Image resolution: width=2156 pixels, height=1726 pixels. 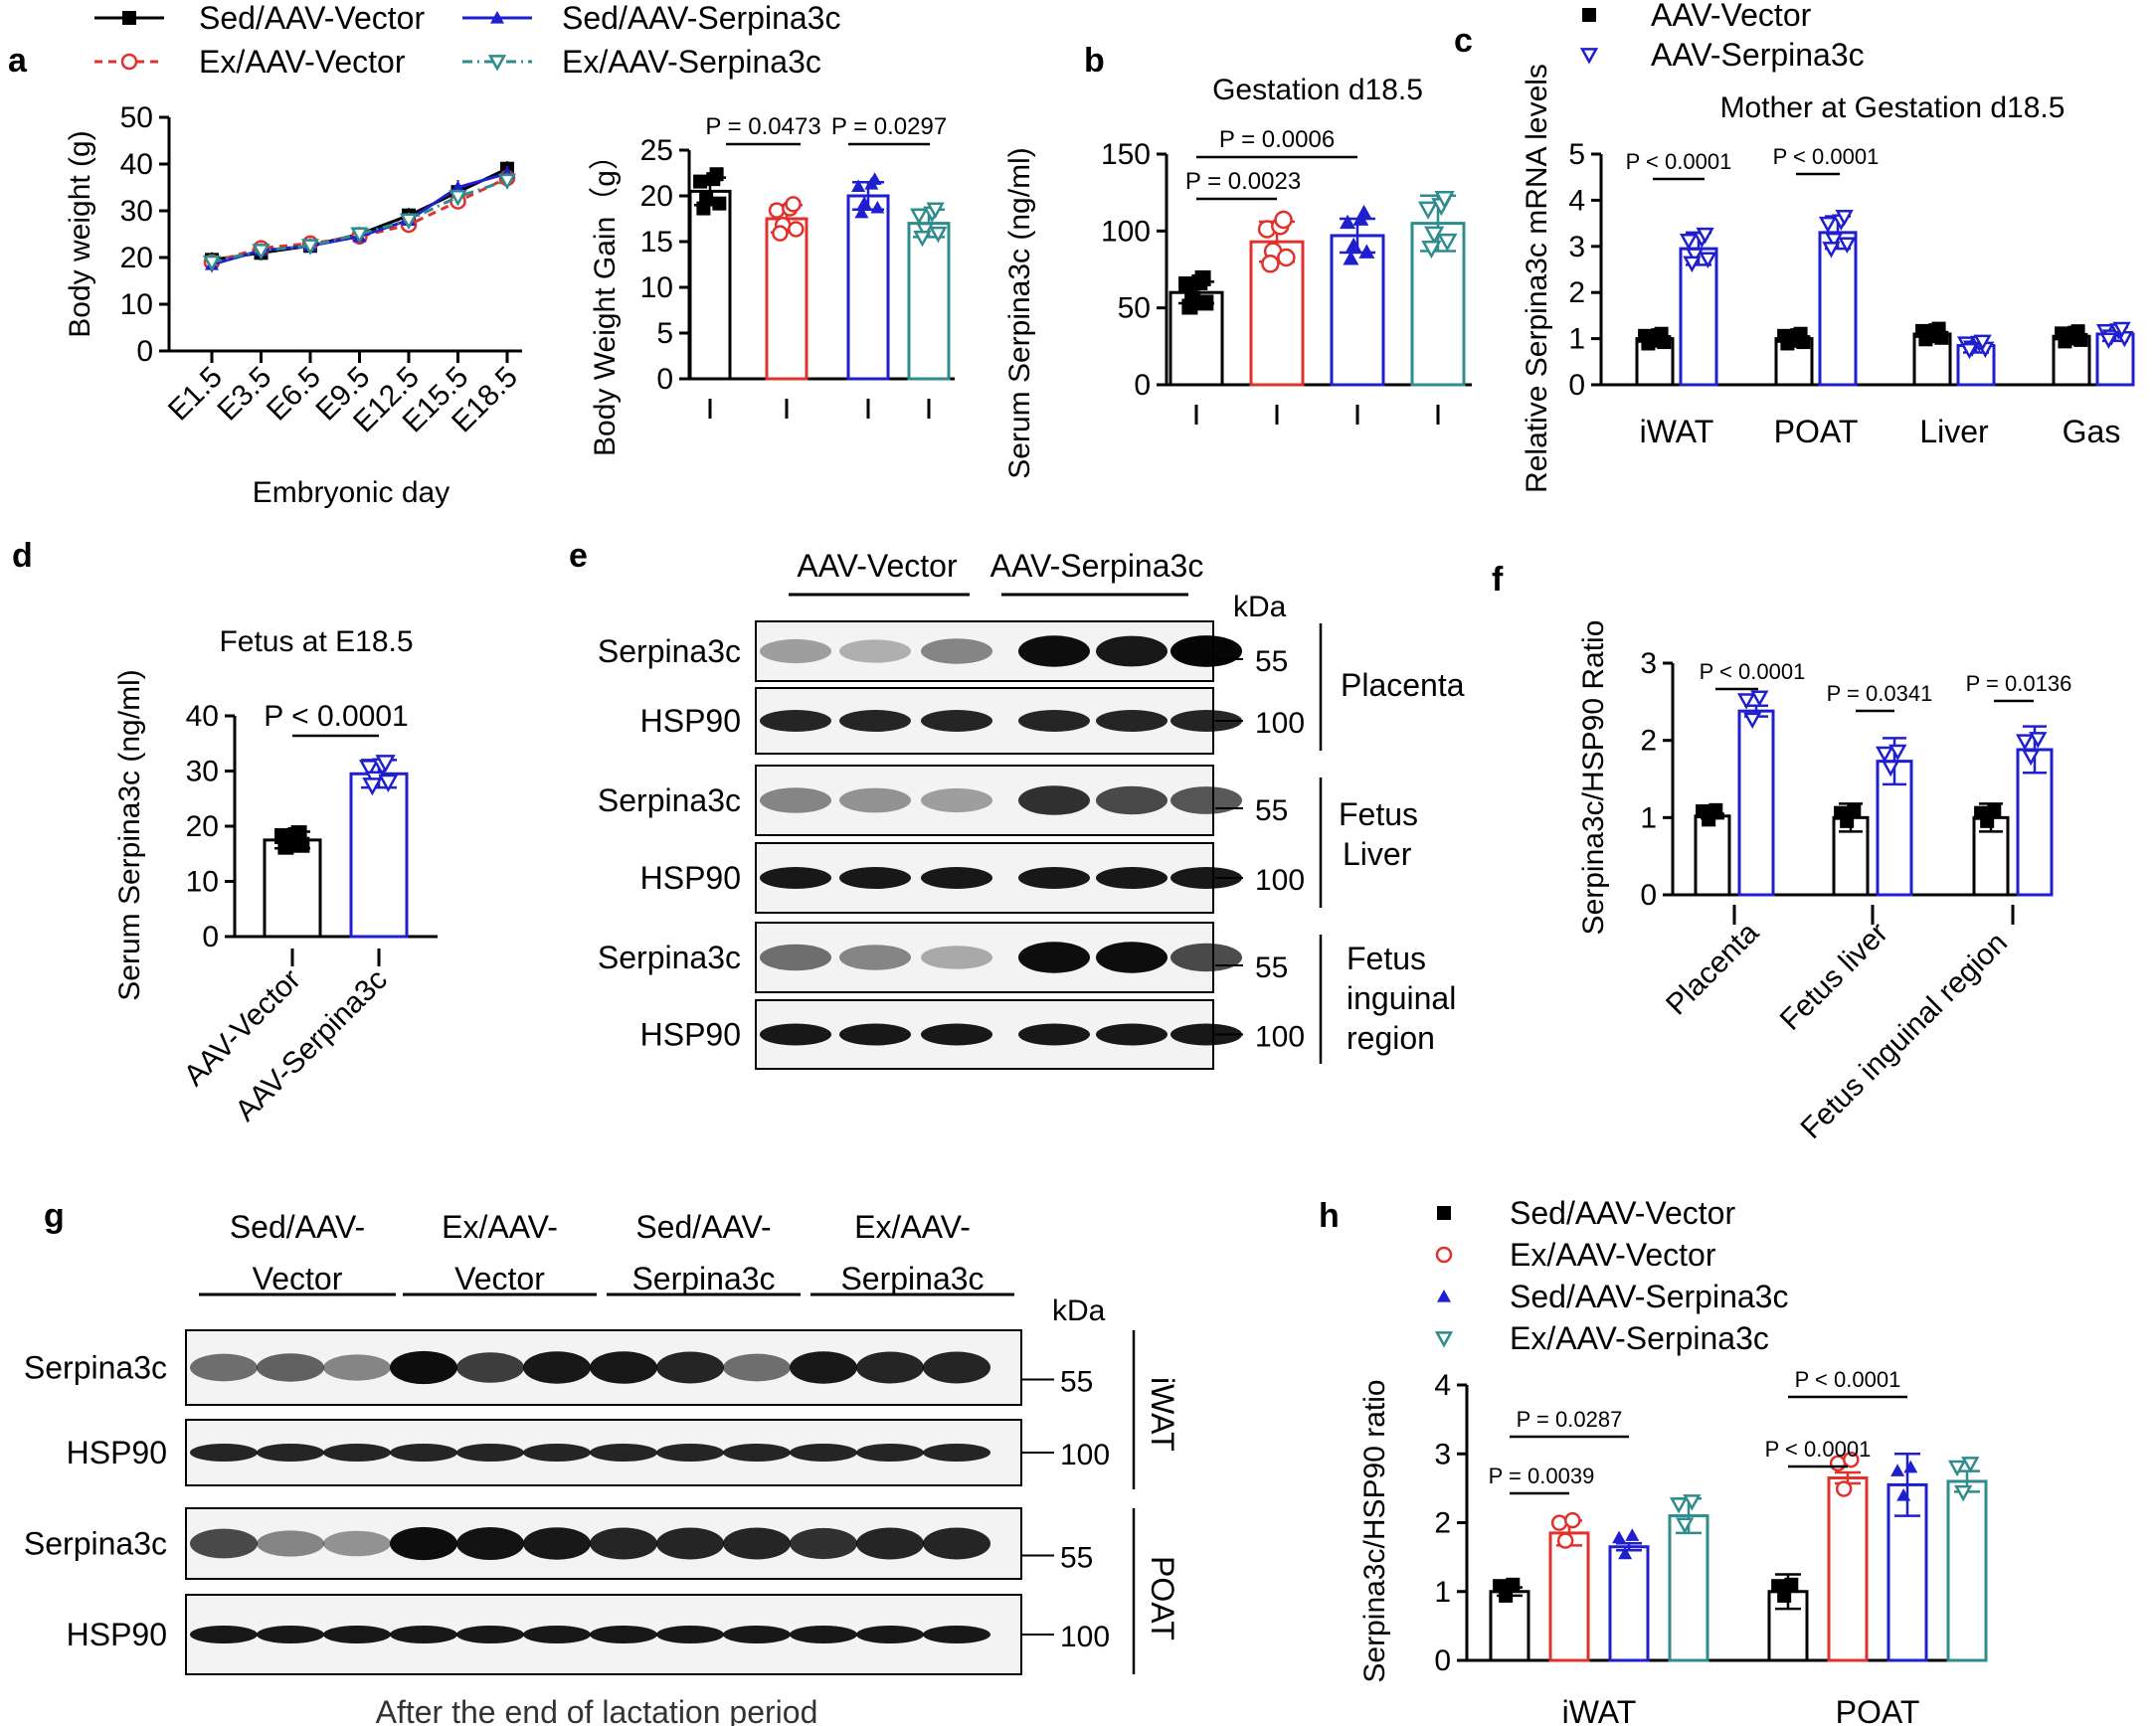 I want to click on legend-label: AAV-Serpina3c, so click(x=1758, y=55).